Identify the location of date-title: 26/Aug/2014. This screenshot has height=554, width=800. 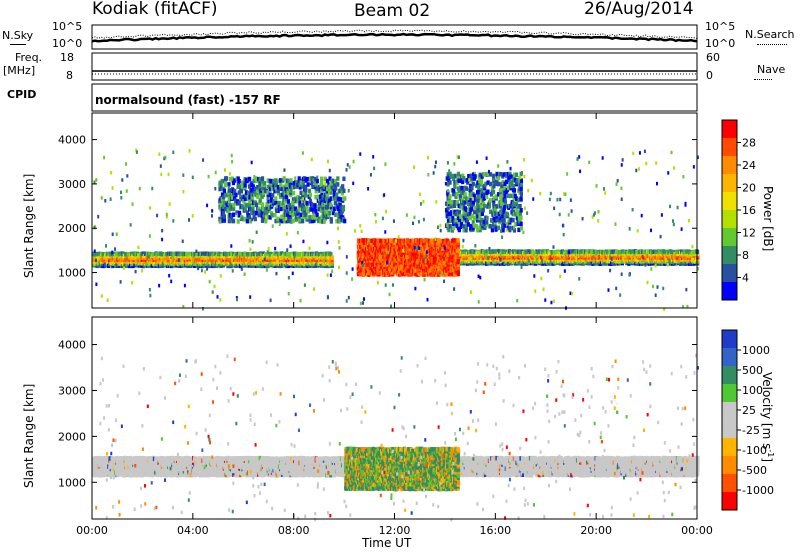
(639, 9).